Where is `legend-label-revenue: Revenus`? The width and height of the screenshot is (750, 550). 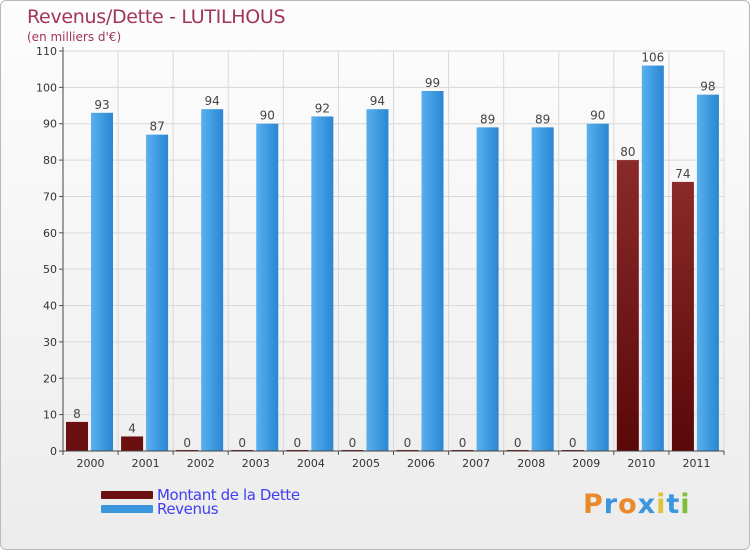 legend-label-revenue: Revenus is located at coordinates (188, 509).